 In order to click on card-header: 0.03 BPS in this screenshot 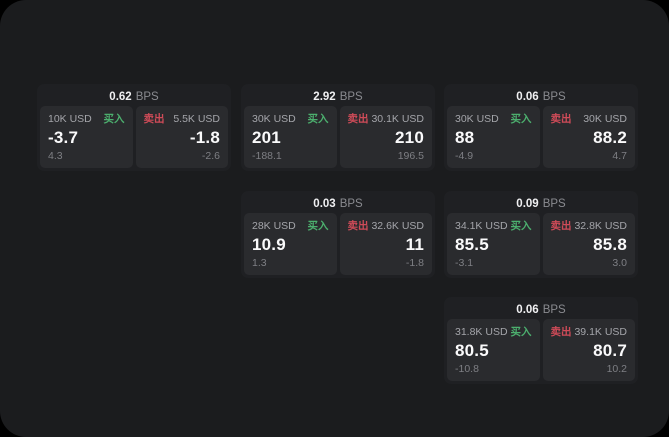, I will do `click(338, 203)`.